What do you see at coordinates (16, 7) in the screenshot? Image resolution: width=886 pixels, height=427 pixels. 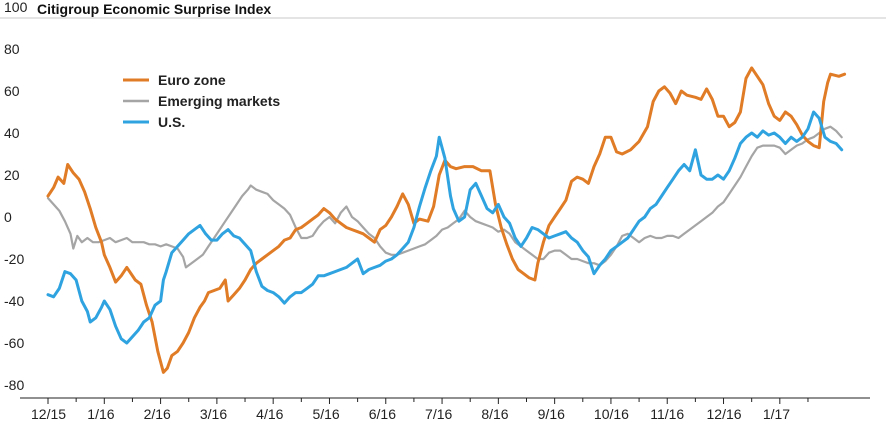 I see `y-tick-label: 100` at bounding box center [16, 7].